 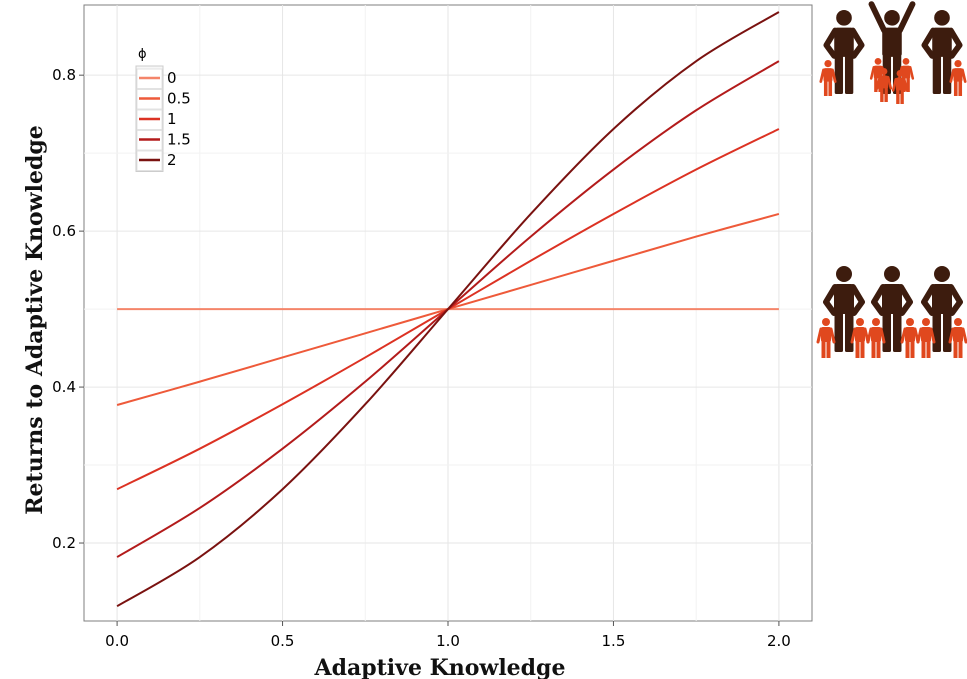 What do you see at coordinates (779, 641) in the screenshot?
I see `x-tick-label: 2.0` at bounding box center [779, 641].